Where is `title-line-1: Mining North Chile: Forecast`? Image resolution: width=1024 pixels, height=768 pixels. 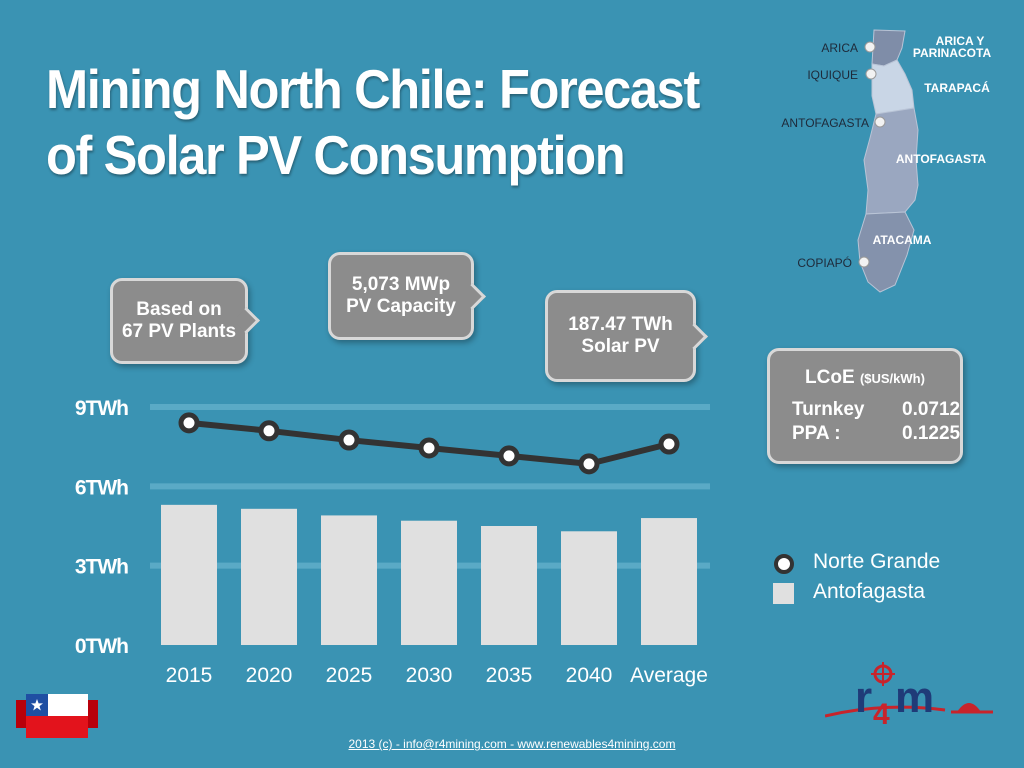 title-line-1: Mining North Chile: Forecast is located at coordinates (373, 89).